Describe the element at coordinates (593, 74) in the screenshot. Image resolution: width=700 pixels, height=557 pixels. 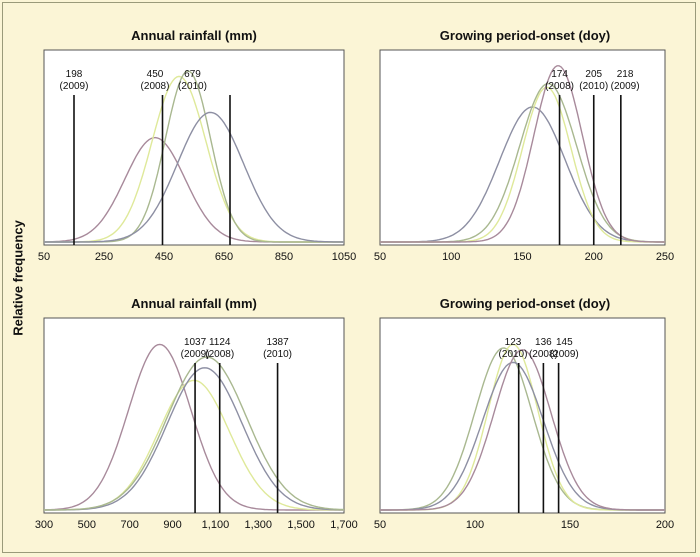
I see `reference-value-label: 205` at that location.